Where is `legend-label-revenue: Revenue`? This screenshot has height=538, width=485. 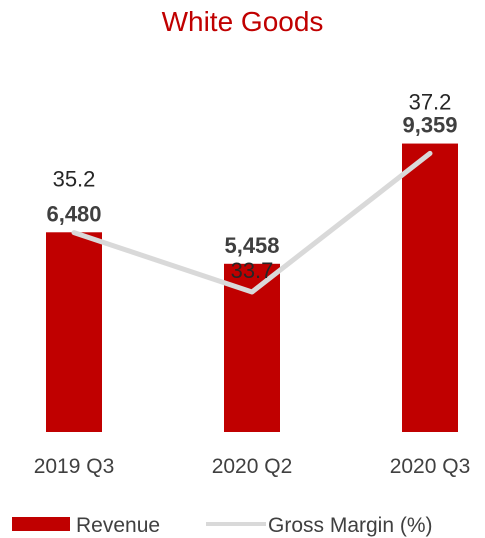
legend-label-revenue: Revenue is located at coordinates (118, 525).